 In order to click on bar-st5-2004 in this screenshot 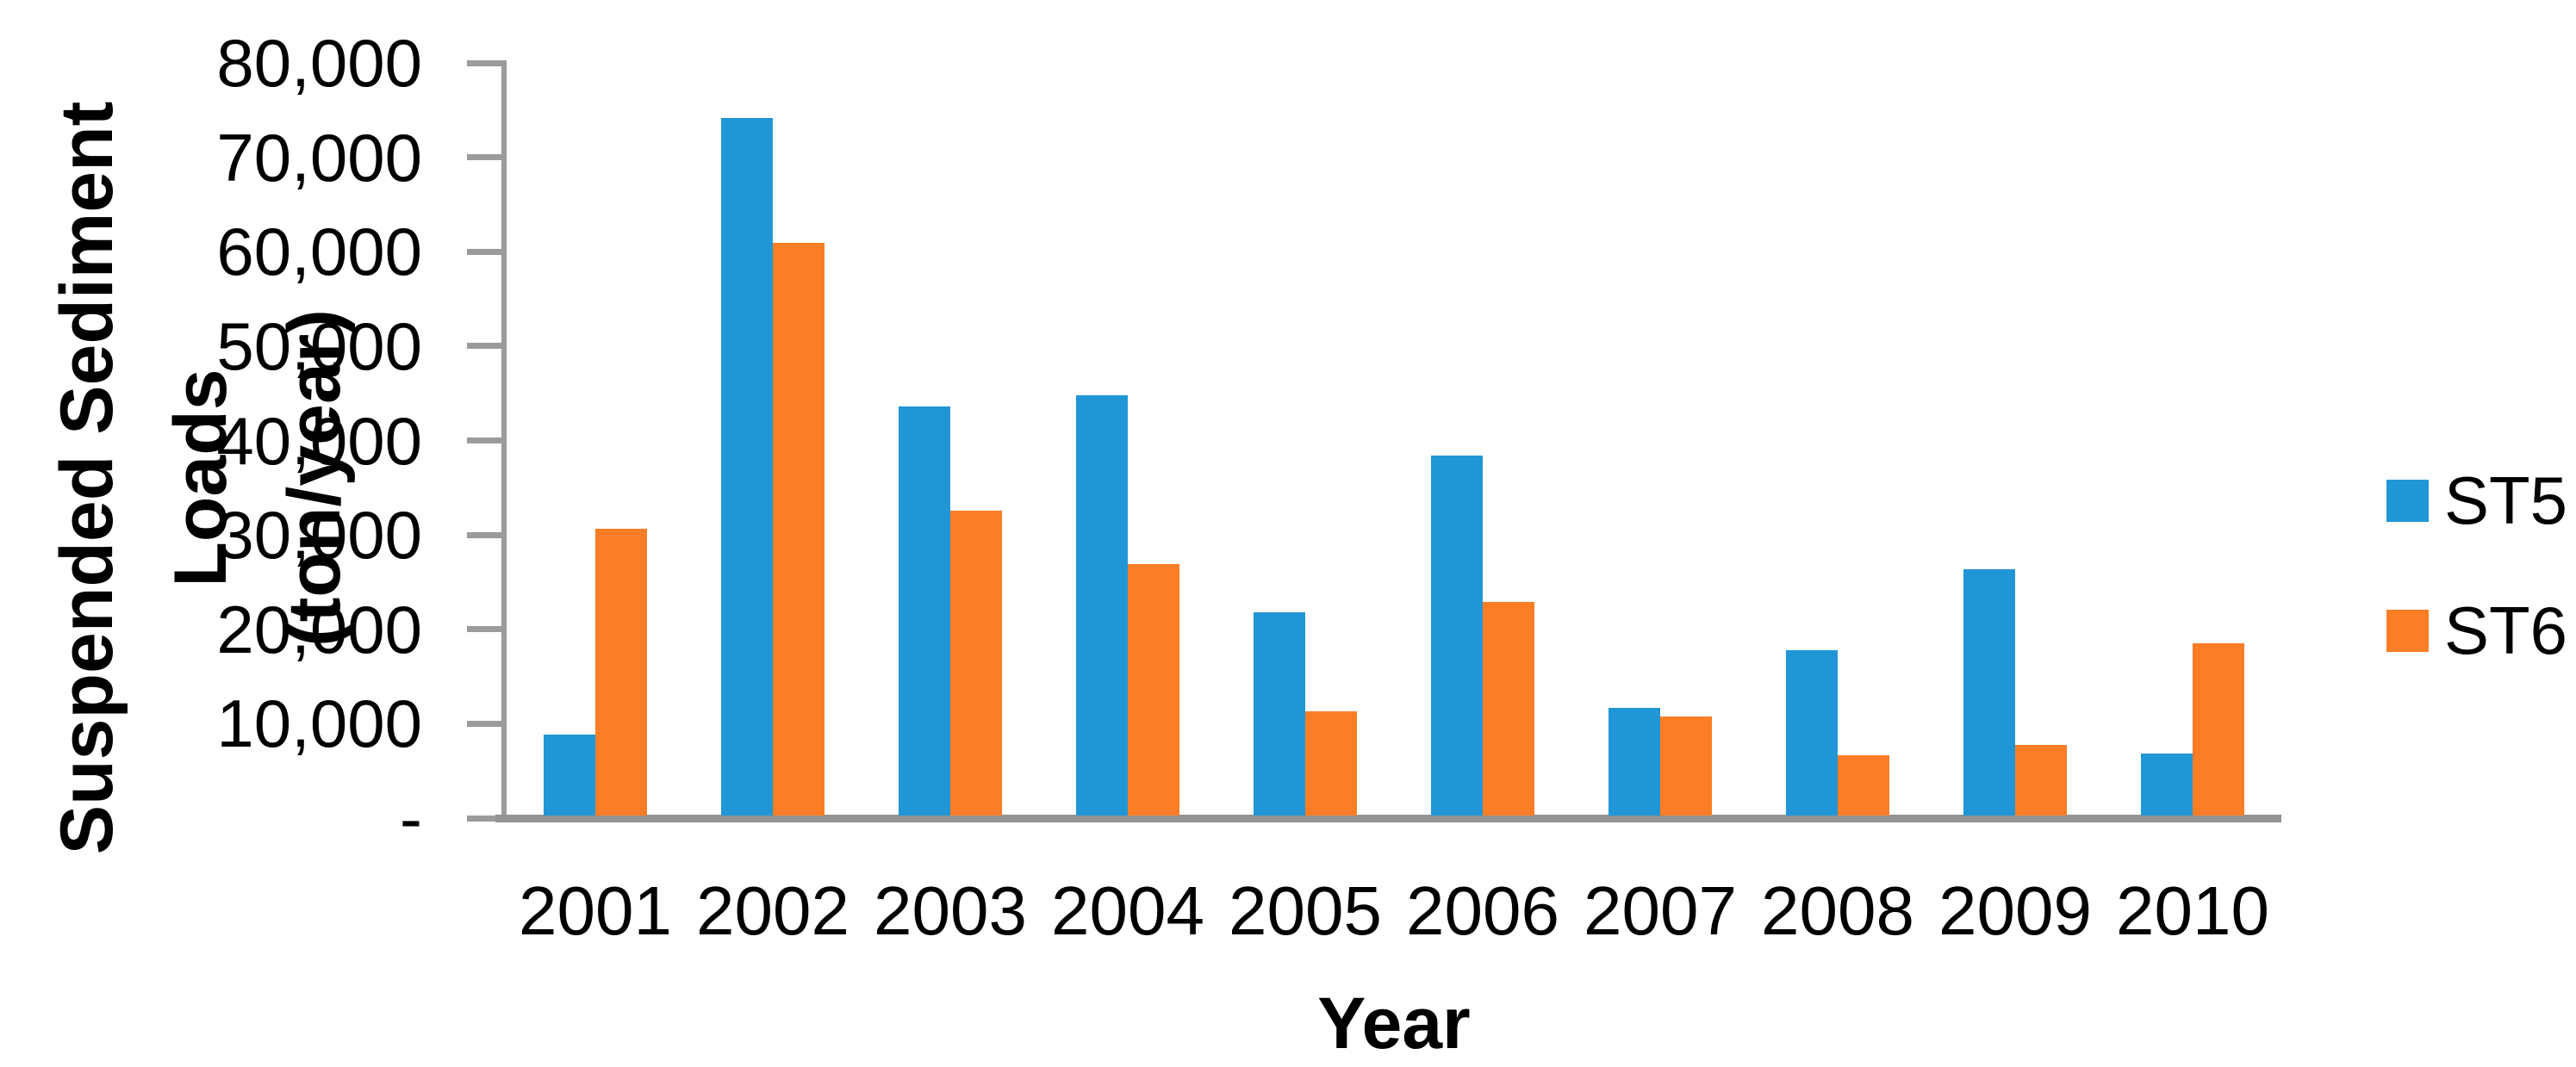, I will do `click(1102, 605)`.